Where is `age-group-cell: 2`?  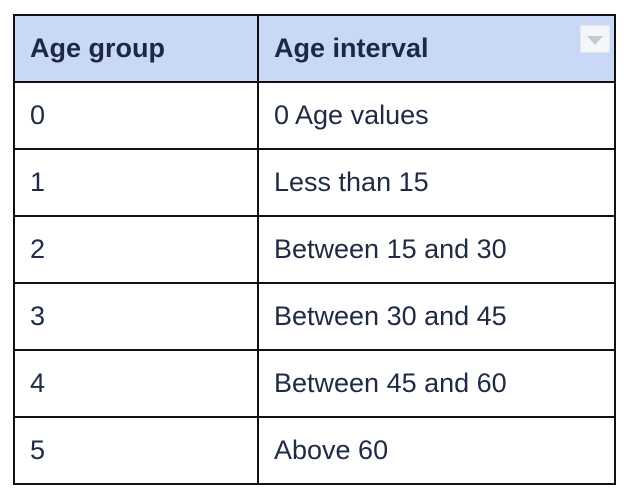 age-group-cell: 2 is located at coordinates (136, 249).